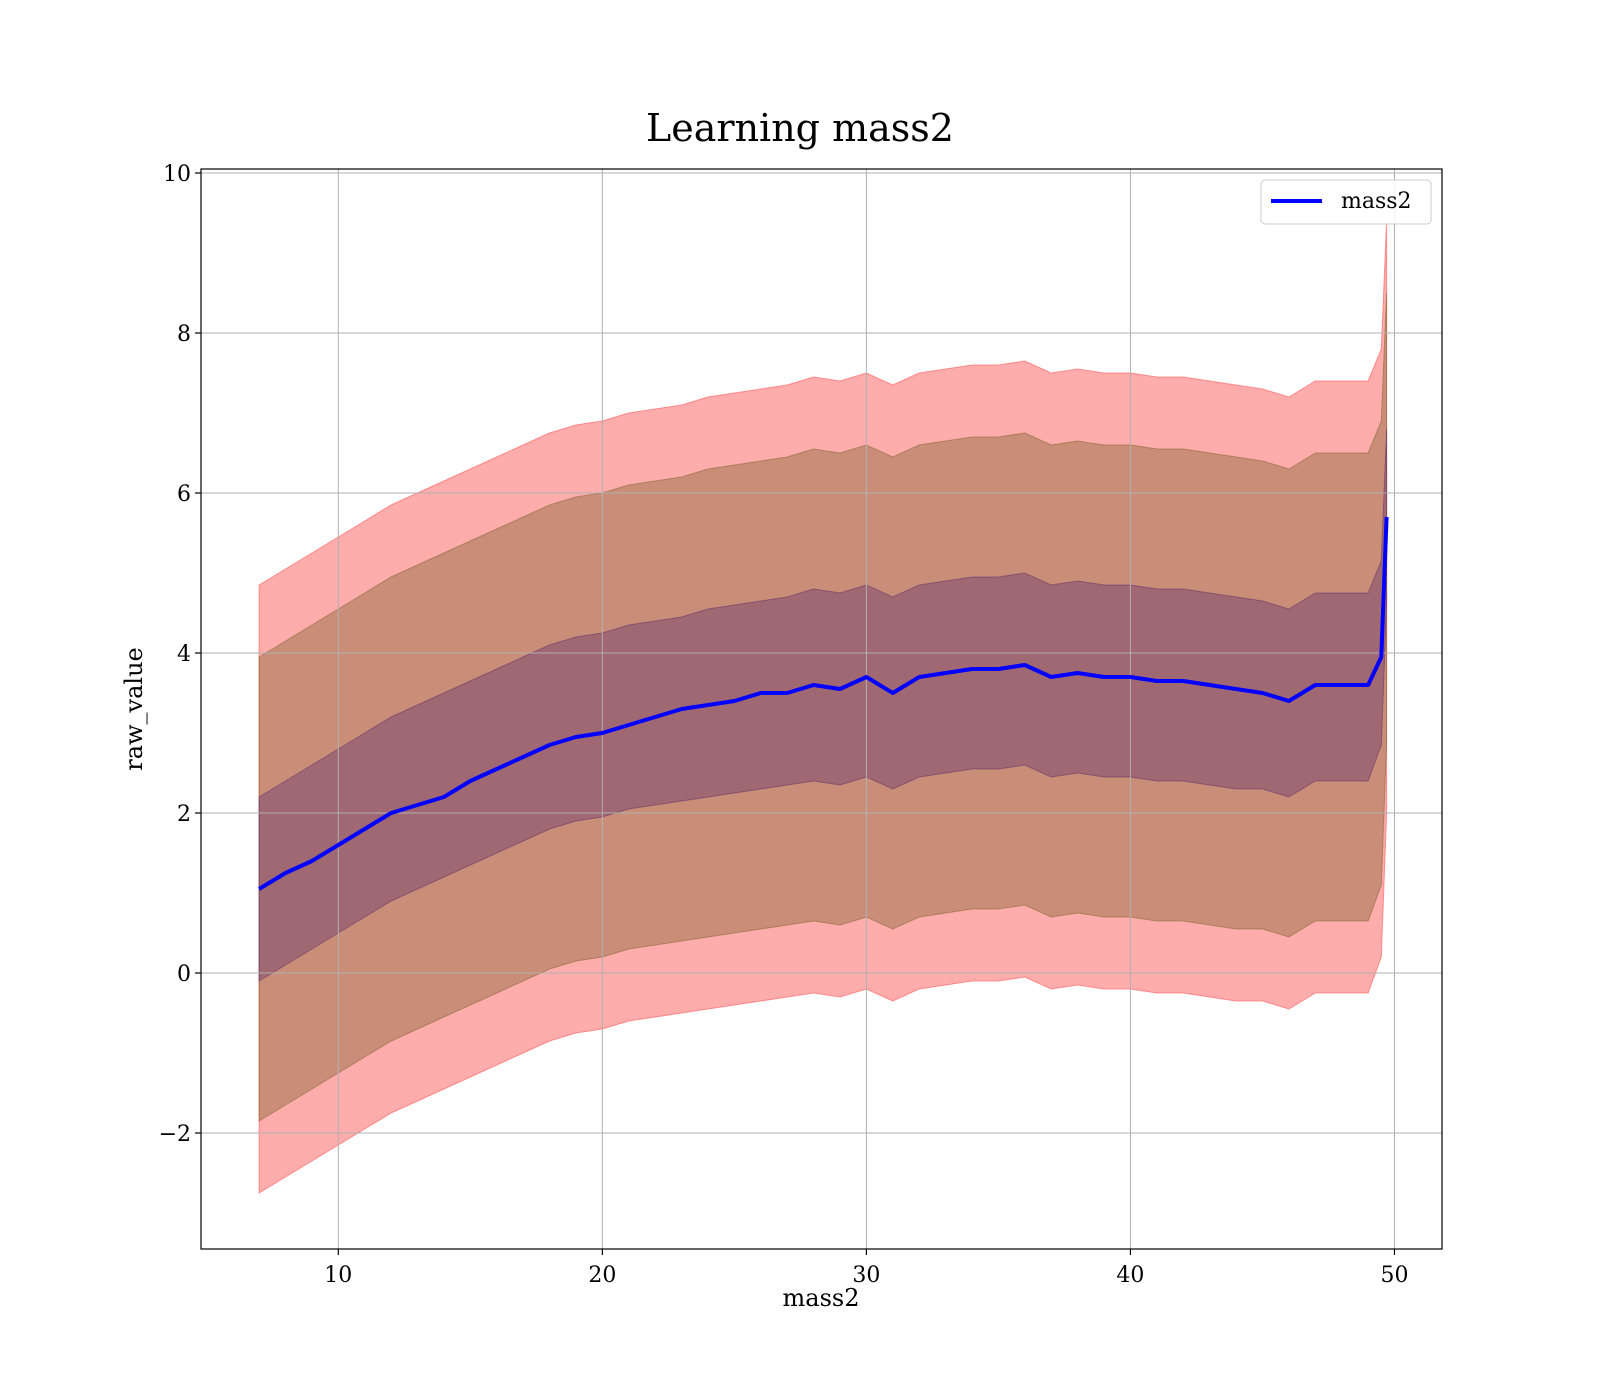  Describe the element at coordinates (602, 1275) in the screenshot. I see `x-tick-label: 20` at that location.